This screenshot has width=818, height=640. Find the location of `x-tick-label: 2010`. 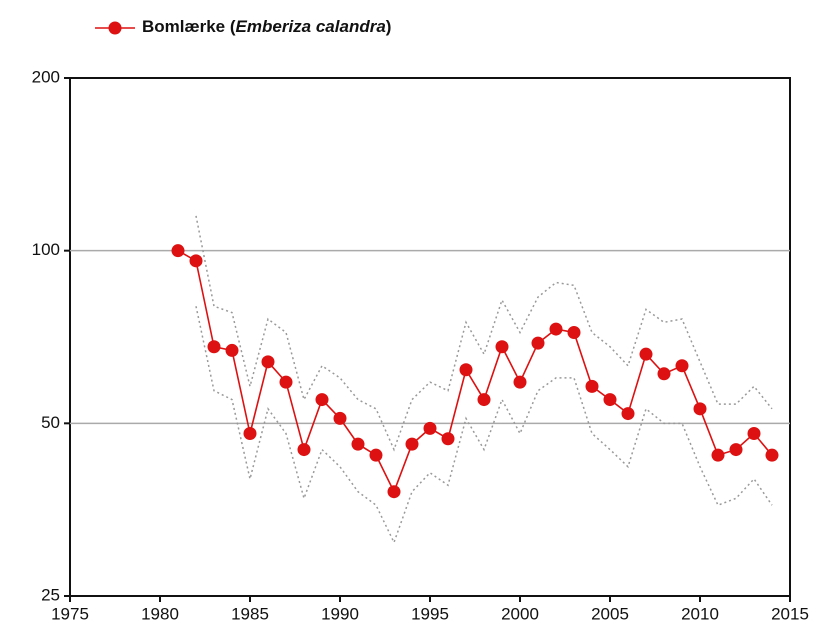

x-tick-label: 2010 is located at coordinates (700, 613).